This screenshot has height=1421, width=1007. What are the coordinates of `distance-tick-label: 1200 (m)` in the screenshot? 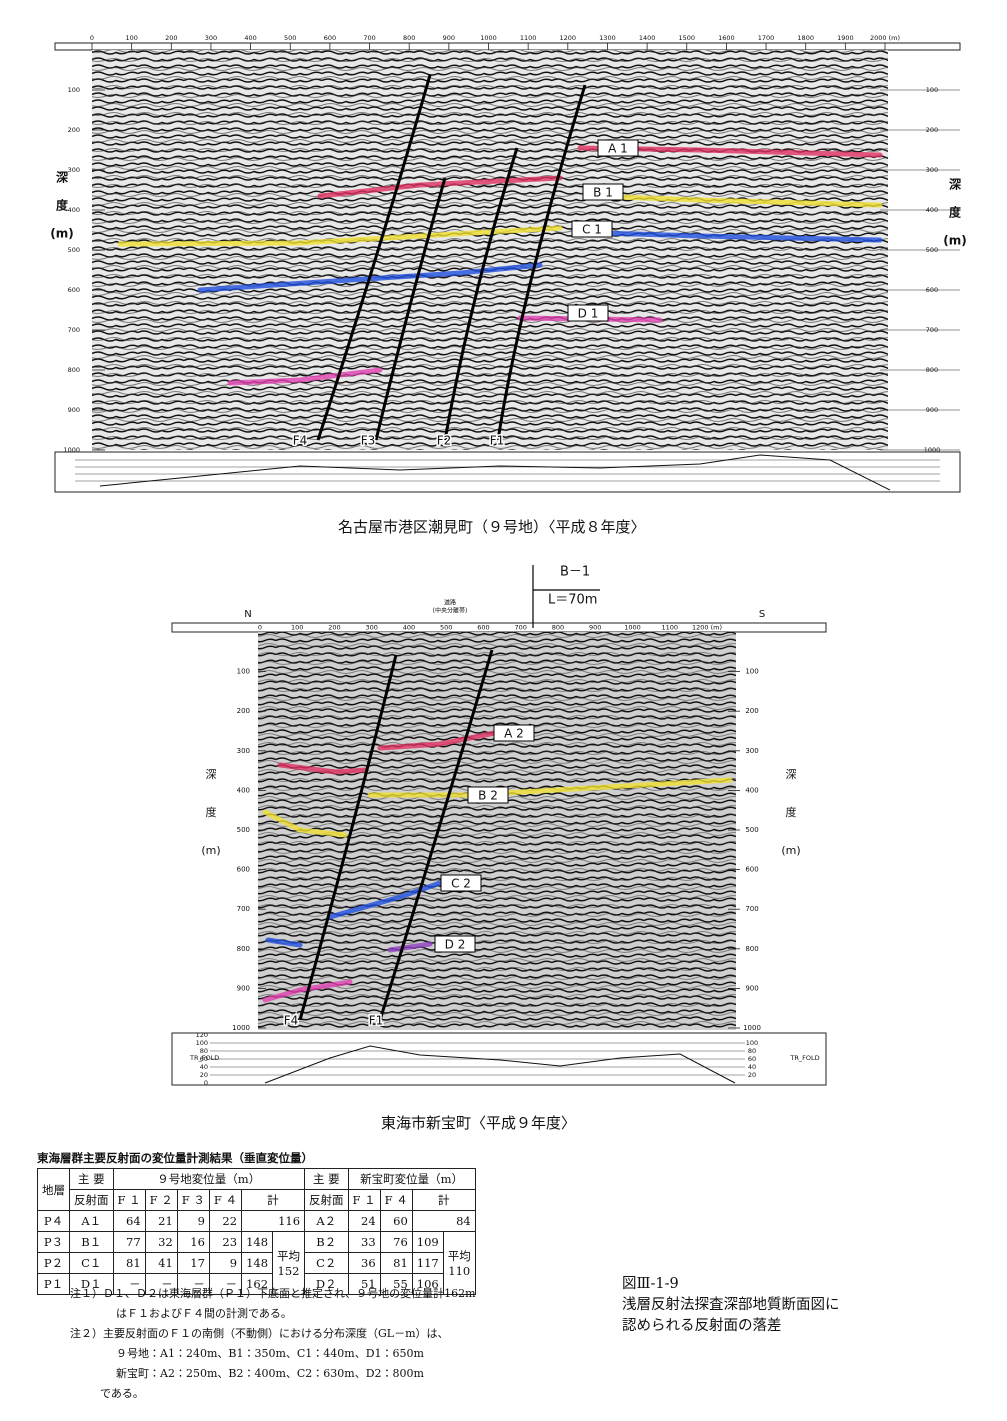 It's located at (707, 628).